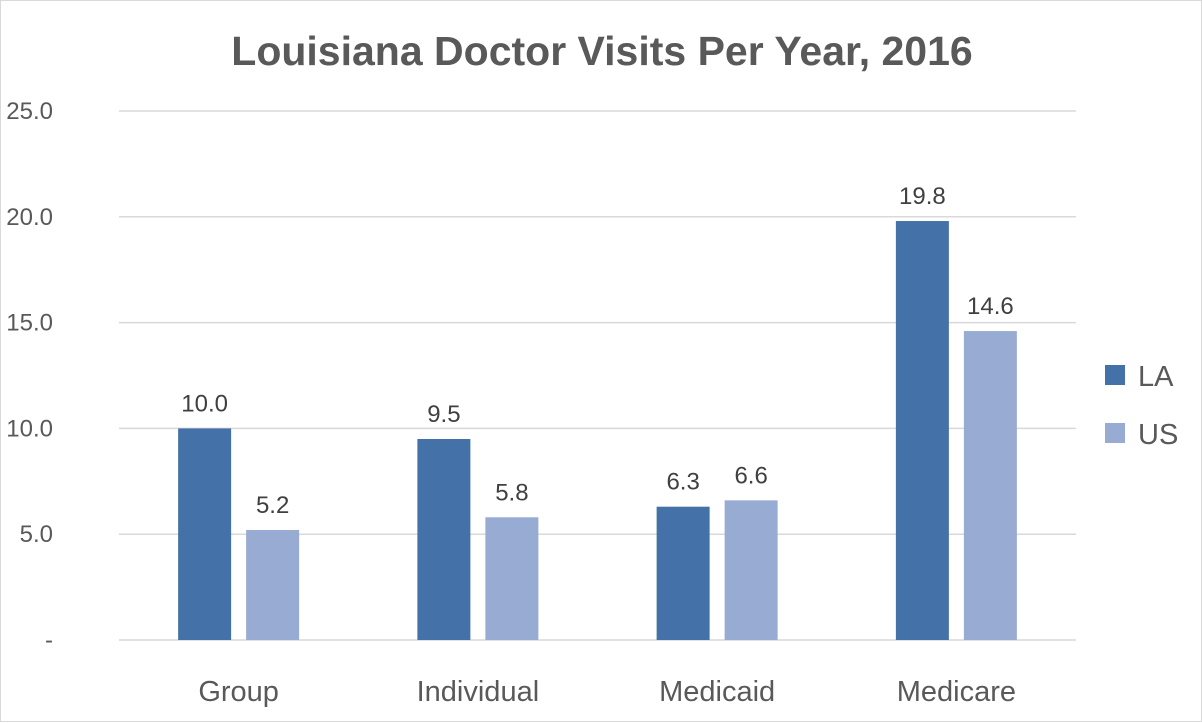 The height and width of the screenshot is (723, 1202). Describe the element at coordinates (956, 692) in the screenshot. I see `x-tick-label: Medicare` at that location.